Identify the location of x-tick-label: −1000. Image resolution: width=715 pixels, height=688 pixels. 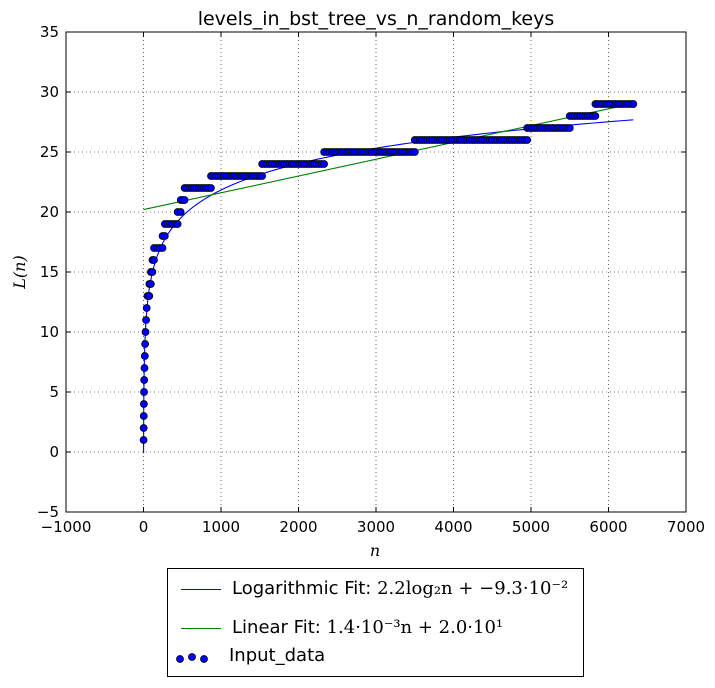
(66, 527).